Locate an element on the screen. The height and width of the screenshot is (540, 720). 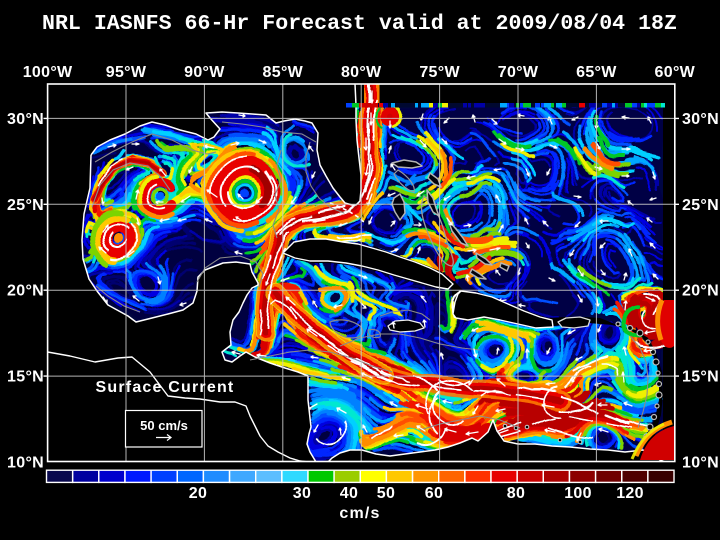
svg-text: 75°W is located at coordinates (439, 72).